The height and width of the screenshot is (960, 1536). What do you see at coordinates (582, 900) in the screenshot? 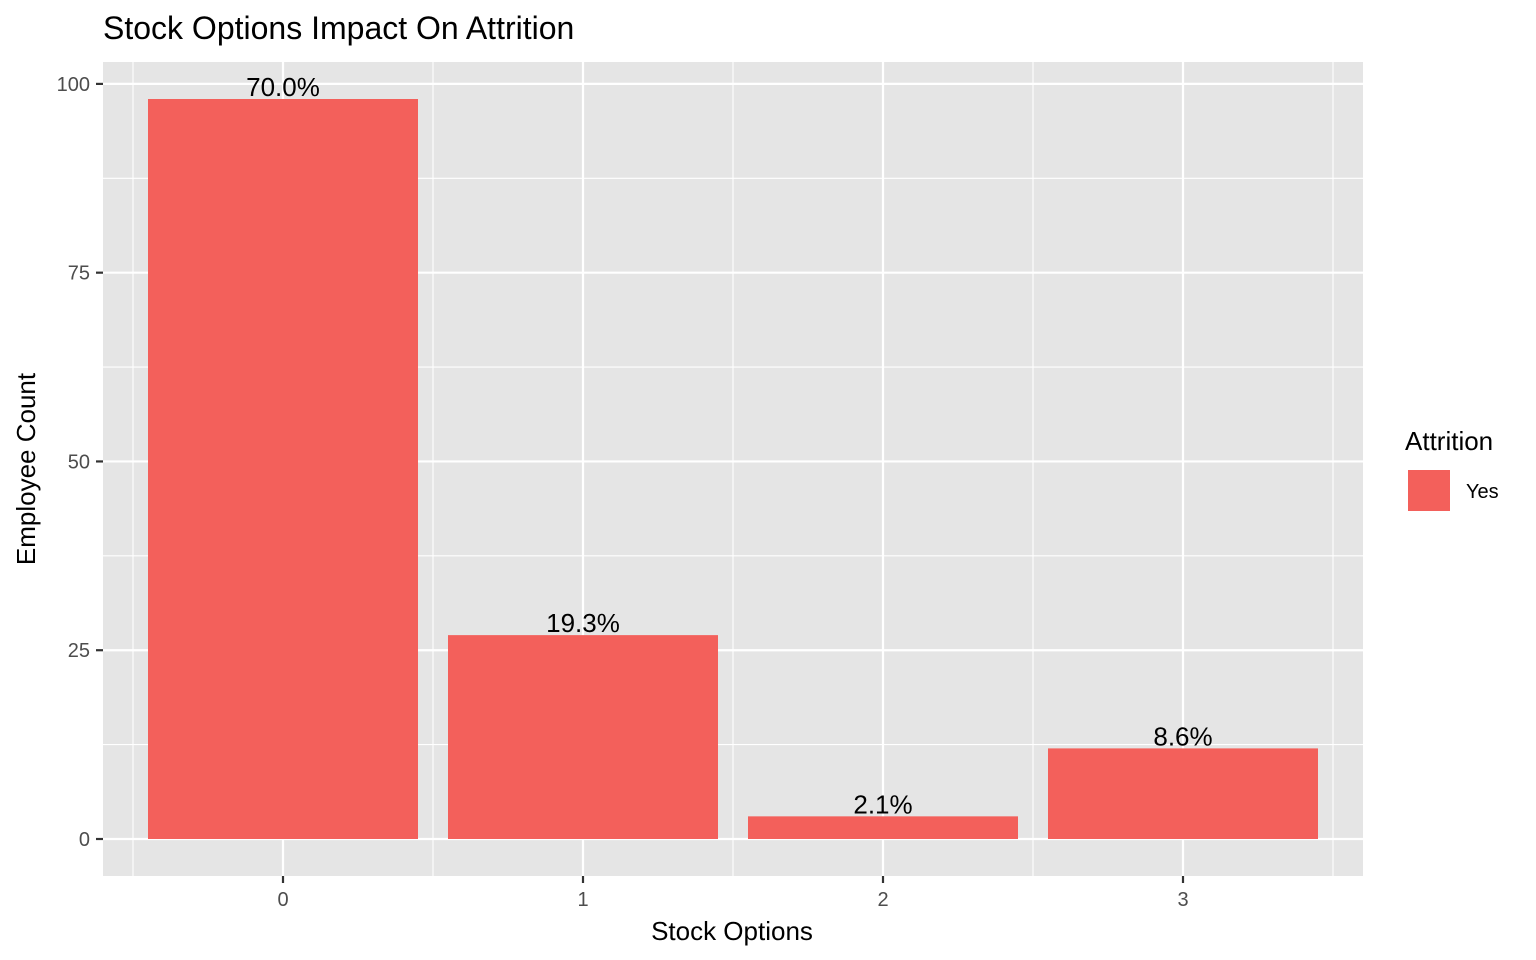
I see `x-tick-label: 1` at bounding box center [582, 900].